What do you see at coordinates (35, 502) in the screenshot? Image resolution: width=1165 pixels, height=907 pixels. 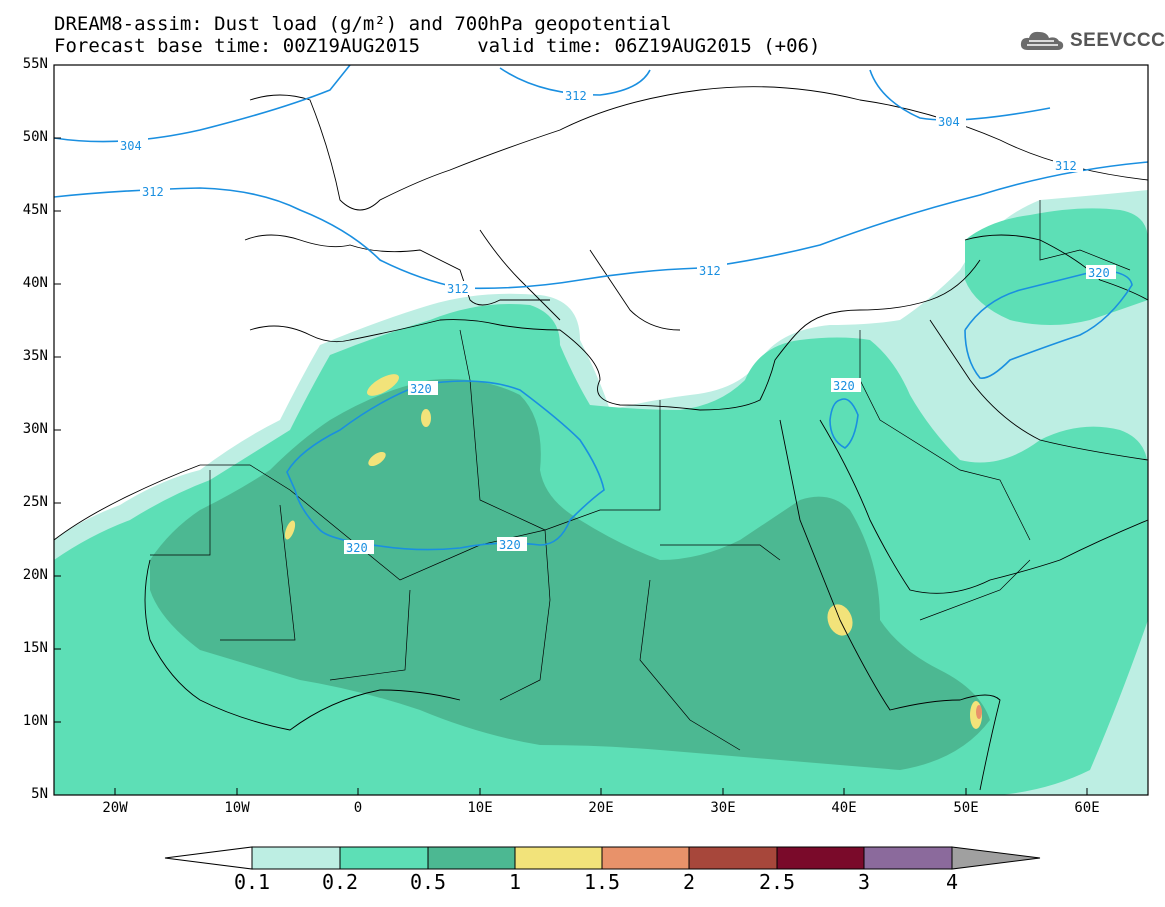 I see `lat-label: 25N` at bounding box center [35, 502].